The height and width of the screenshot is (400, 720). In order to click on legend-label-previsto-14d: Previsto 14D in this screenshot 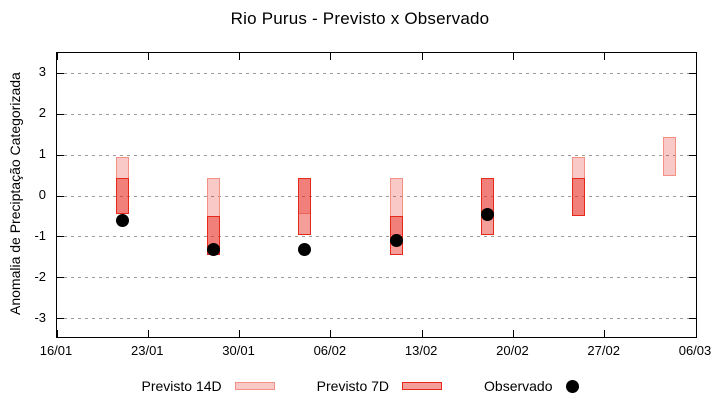, I will do `click(181, 386)`.